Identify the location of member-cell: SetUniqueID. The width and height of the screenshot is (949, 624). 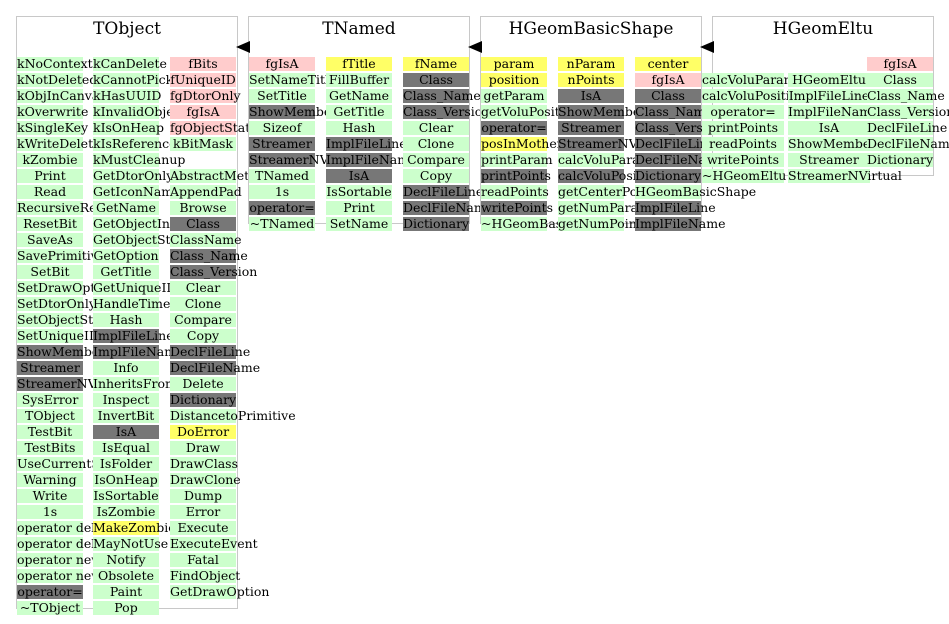
(58, 335).